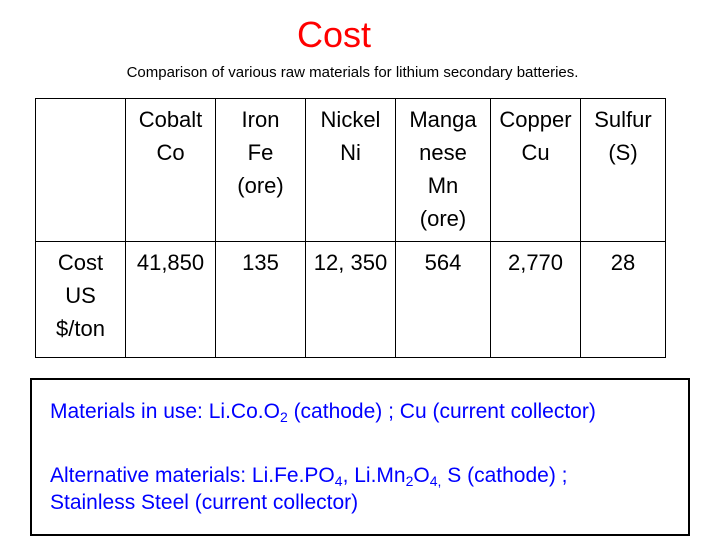  What do you see at coordinates (623, 299) in the screenshot?
I see `value-cell-sulfur: 28` at bounding box center [623, 299].